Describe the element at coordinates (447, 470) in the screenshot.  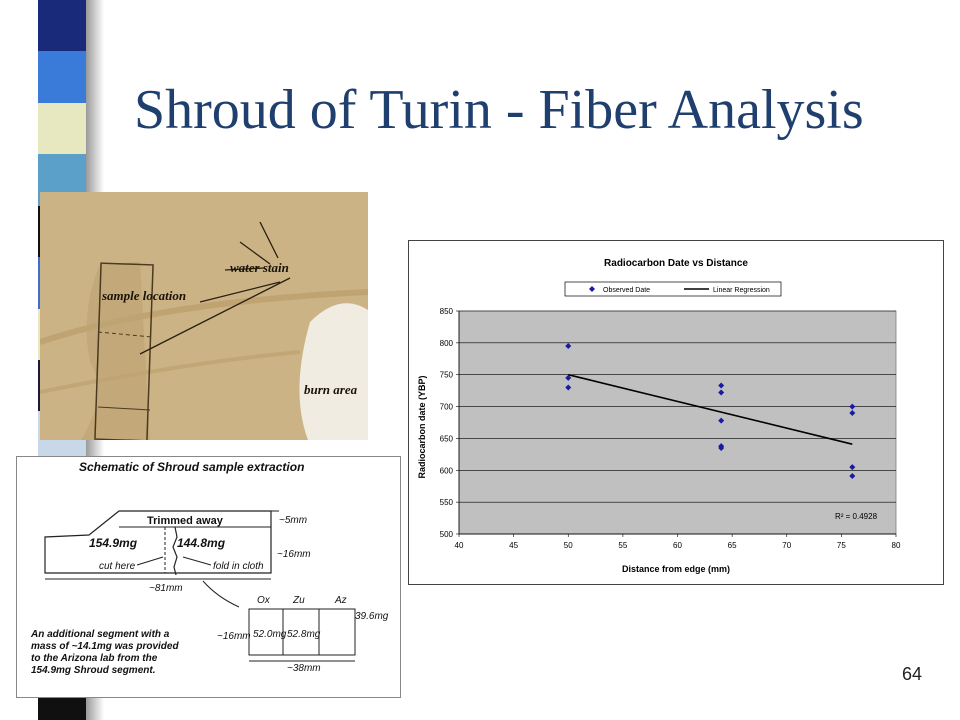
I see `y-tick-label: 600` at that location.